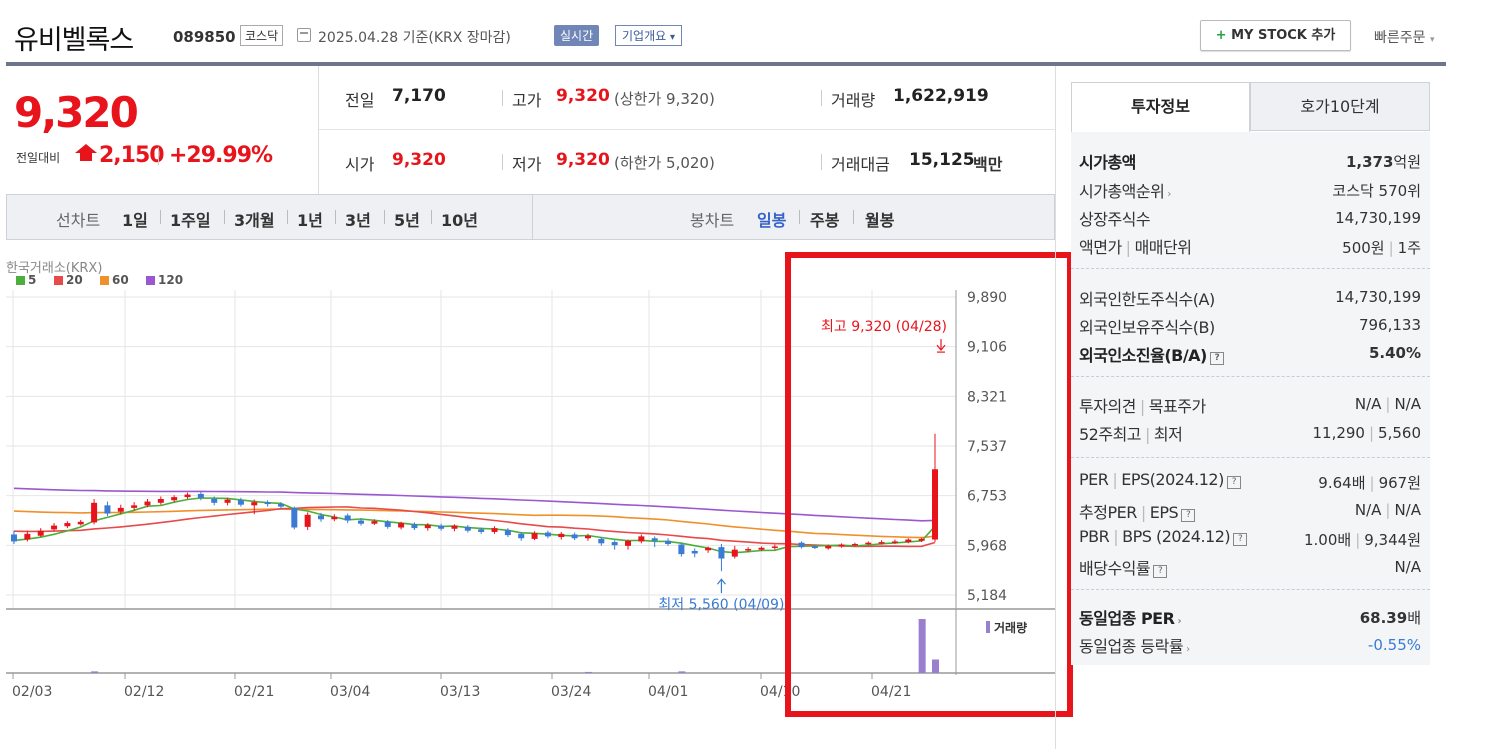 Image resolution: width=1495 pixels, height=749 pixels. I want to click on tab-daily: 일봉, so click(772, 220).